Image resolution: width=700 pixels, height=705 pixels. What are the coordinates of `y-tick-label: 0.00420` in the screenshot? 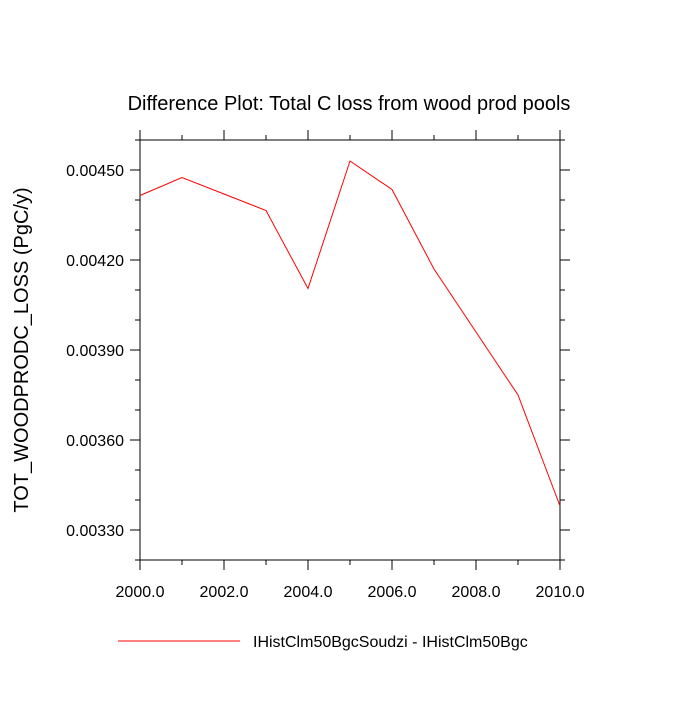 It's located at (95, 261).